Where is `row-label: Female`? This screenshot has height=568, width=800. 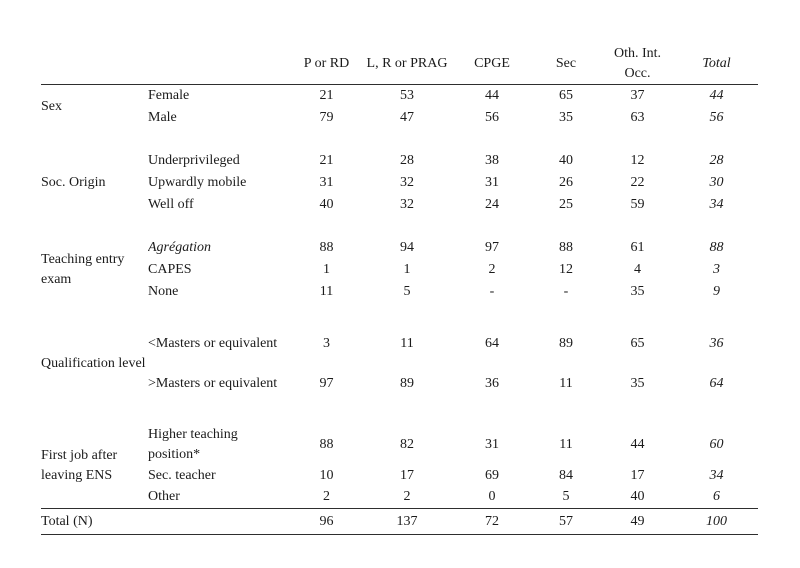
row-label: Female is located at coordinates (169, 95).